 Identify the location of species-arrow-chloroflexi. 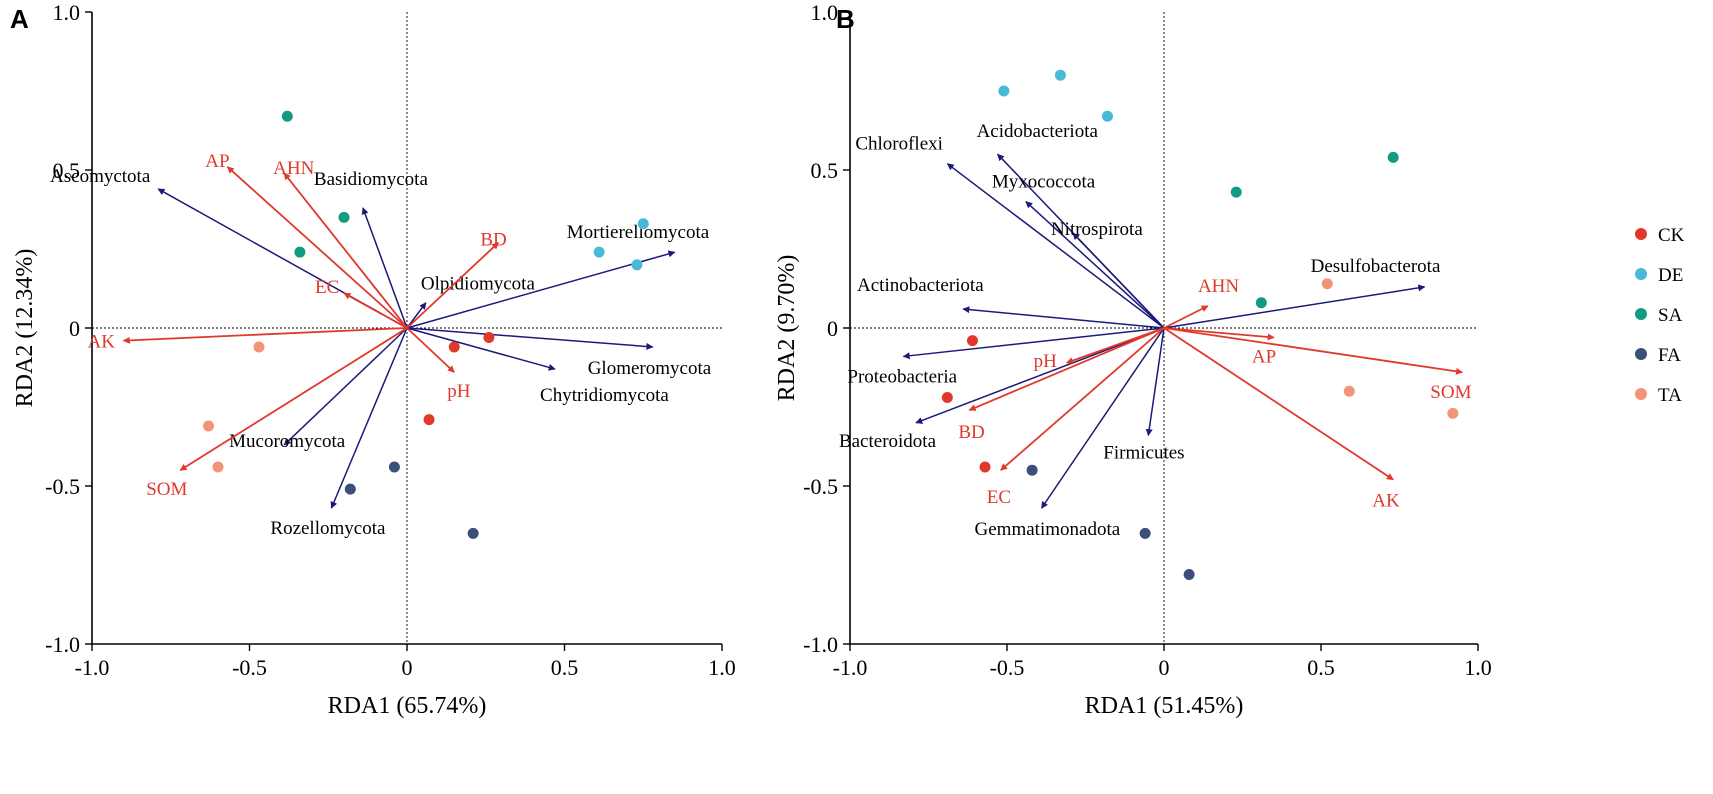
(1055, 246).